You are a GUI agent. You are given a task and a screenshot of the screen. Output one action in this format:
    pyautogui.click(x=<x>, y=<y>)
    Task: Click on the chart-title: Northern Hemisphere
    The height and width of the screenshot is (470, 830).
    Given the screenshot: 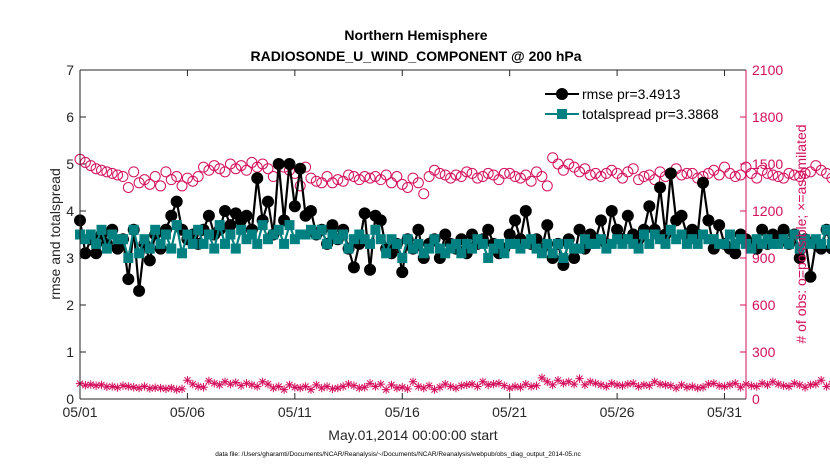 What is the action you would take?
    pyautogui.click(x=415, y=35)
    